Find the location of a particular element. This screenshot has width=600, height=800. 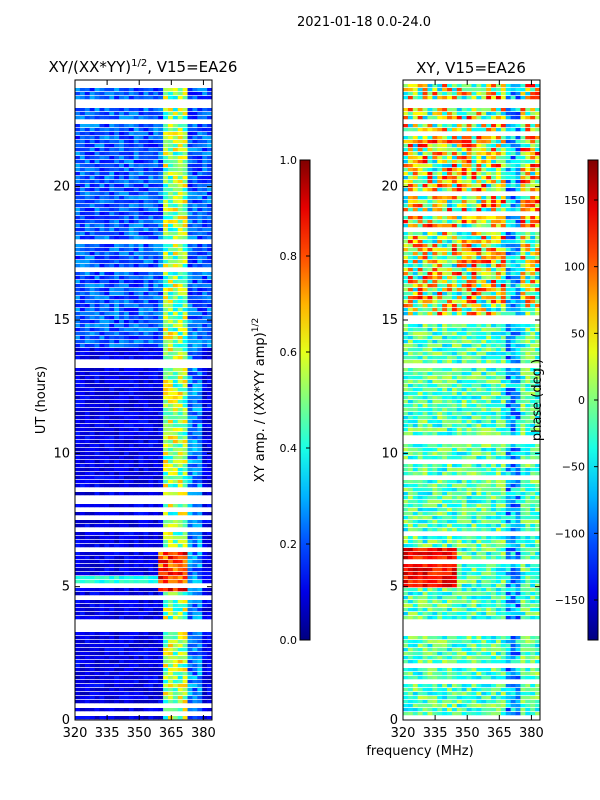

colorbar-tick-label: −150 is located at coordinates (570, 600).